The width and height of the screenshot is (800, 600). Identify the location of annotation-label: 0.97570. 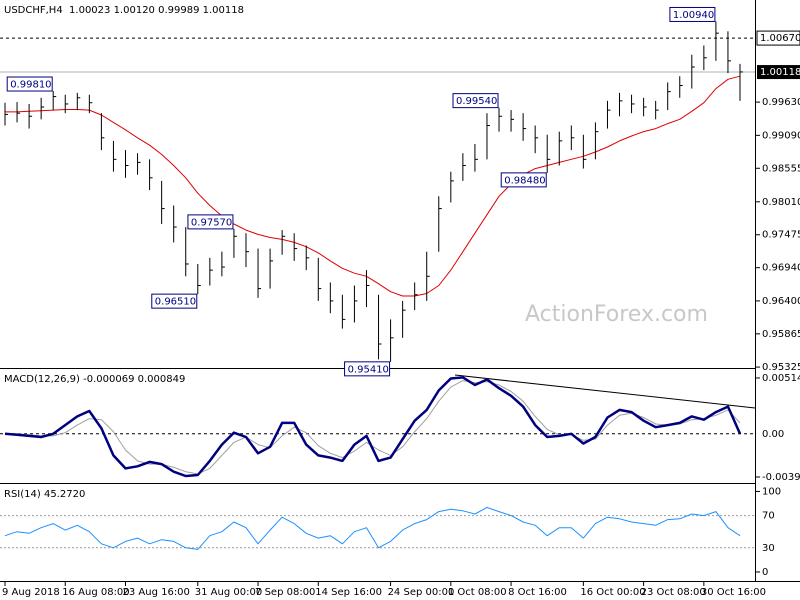
(211, 222).